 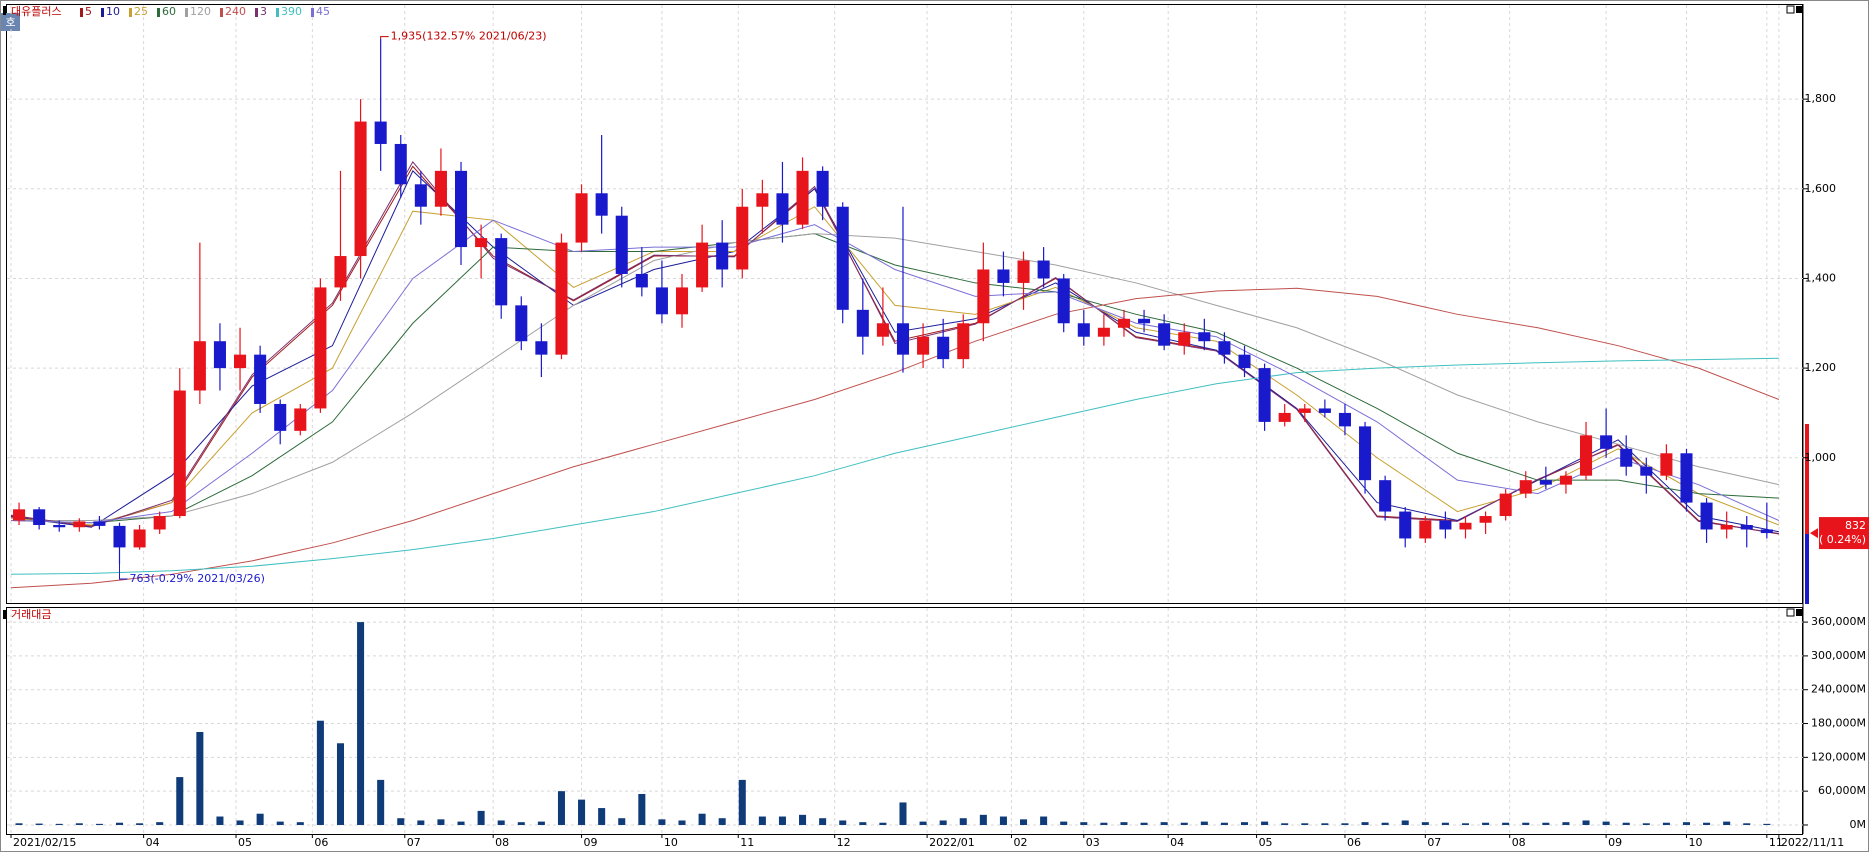 I want to click on legend-label: 10, so click(x=113, y=11).